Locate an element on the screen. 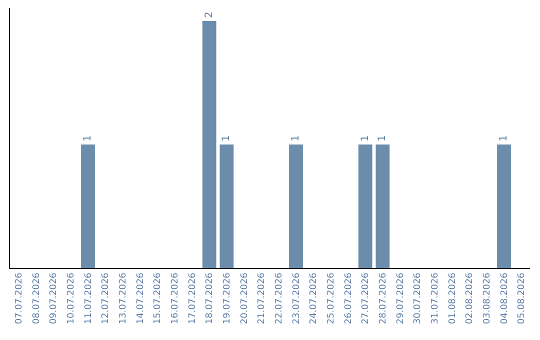 This screenshot has height=340, width=540. x-tick-label: 18.07.2026 is located at coordinates (210, 298).